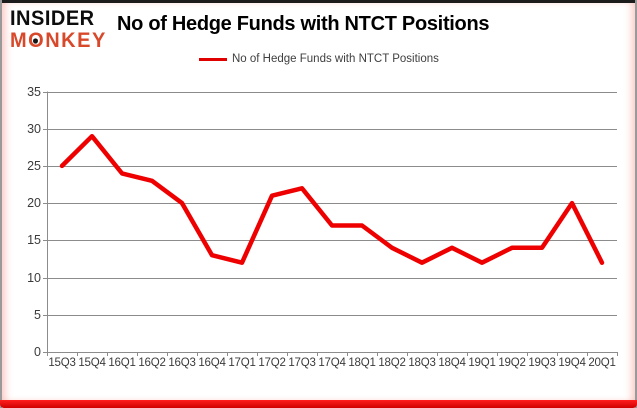  What do you see at coordinates (512, 363) in the screenshot?
I see `x-tick-label: 19Q2` at bounding box center [512, 363].